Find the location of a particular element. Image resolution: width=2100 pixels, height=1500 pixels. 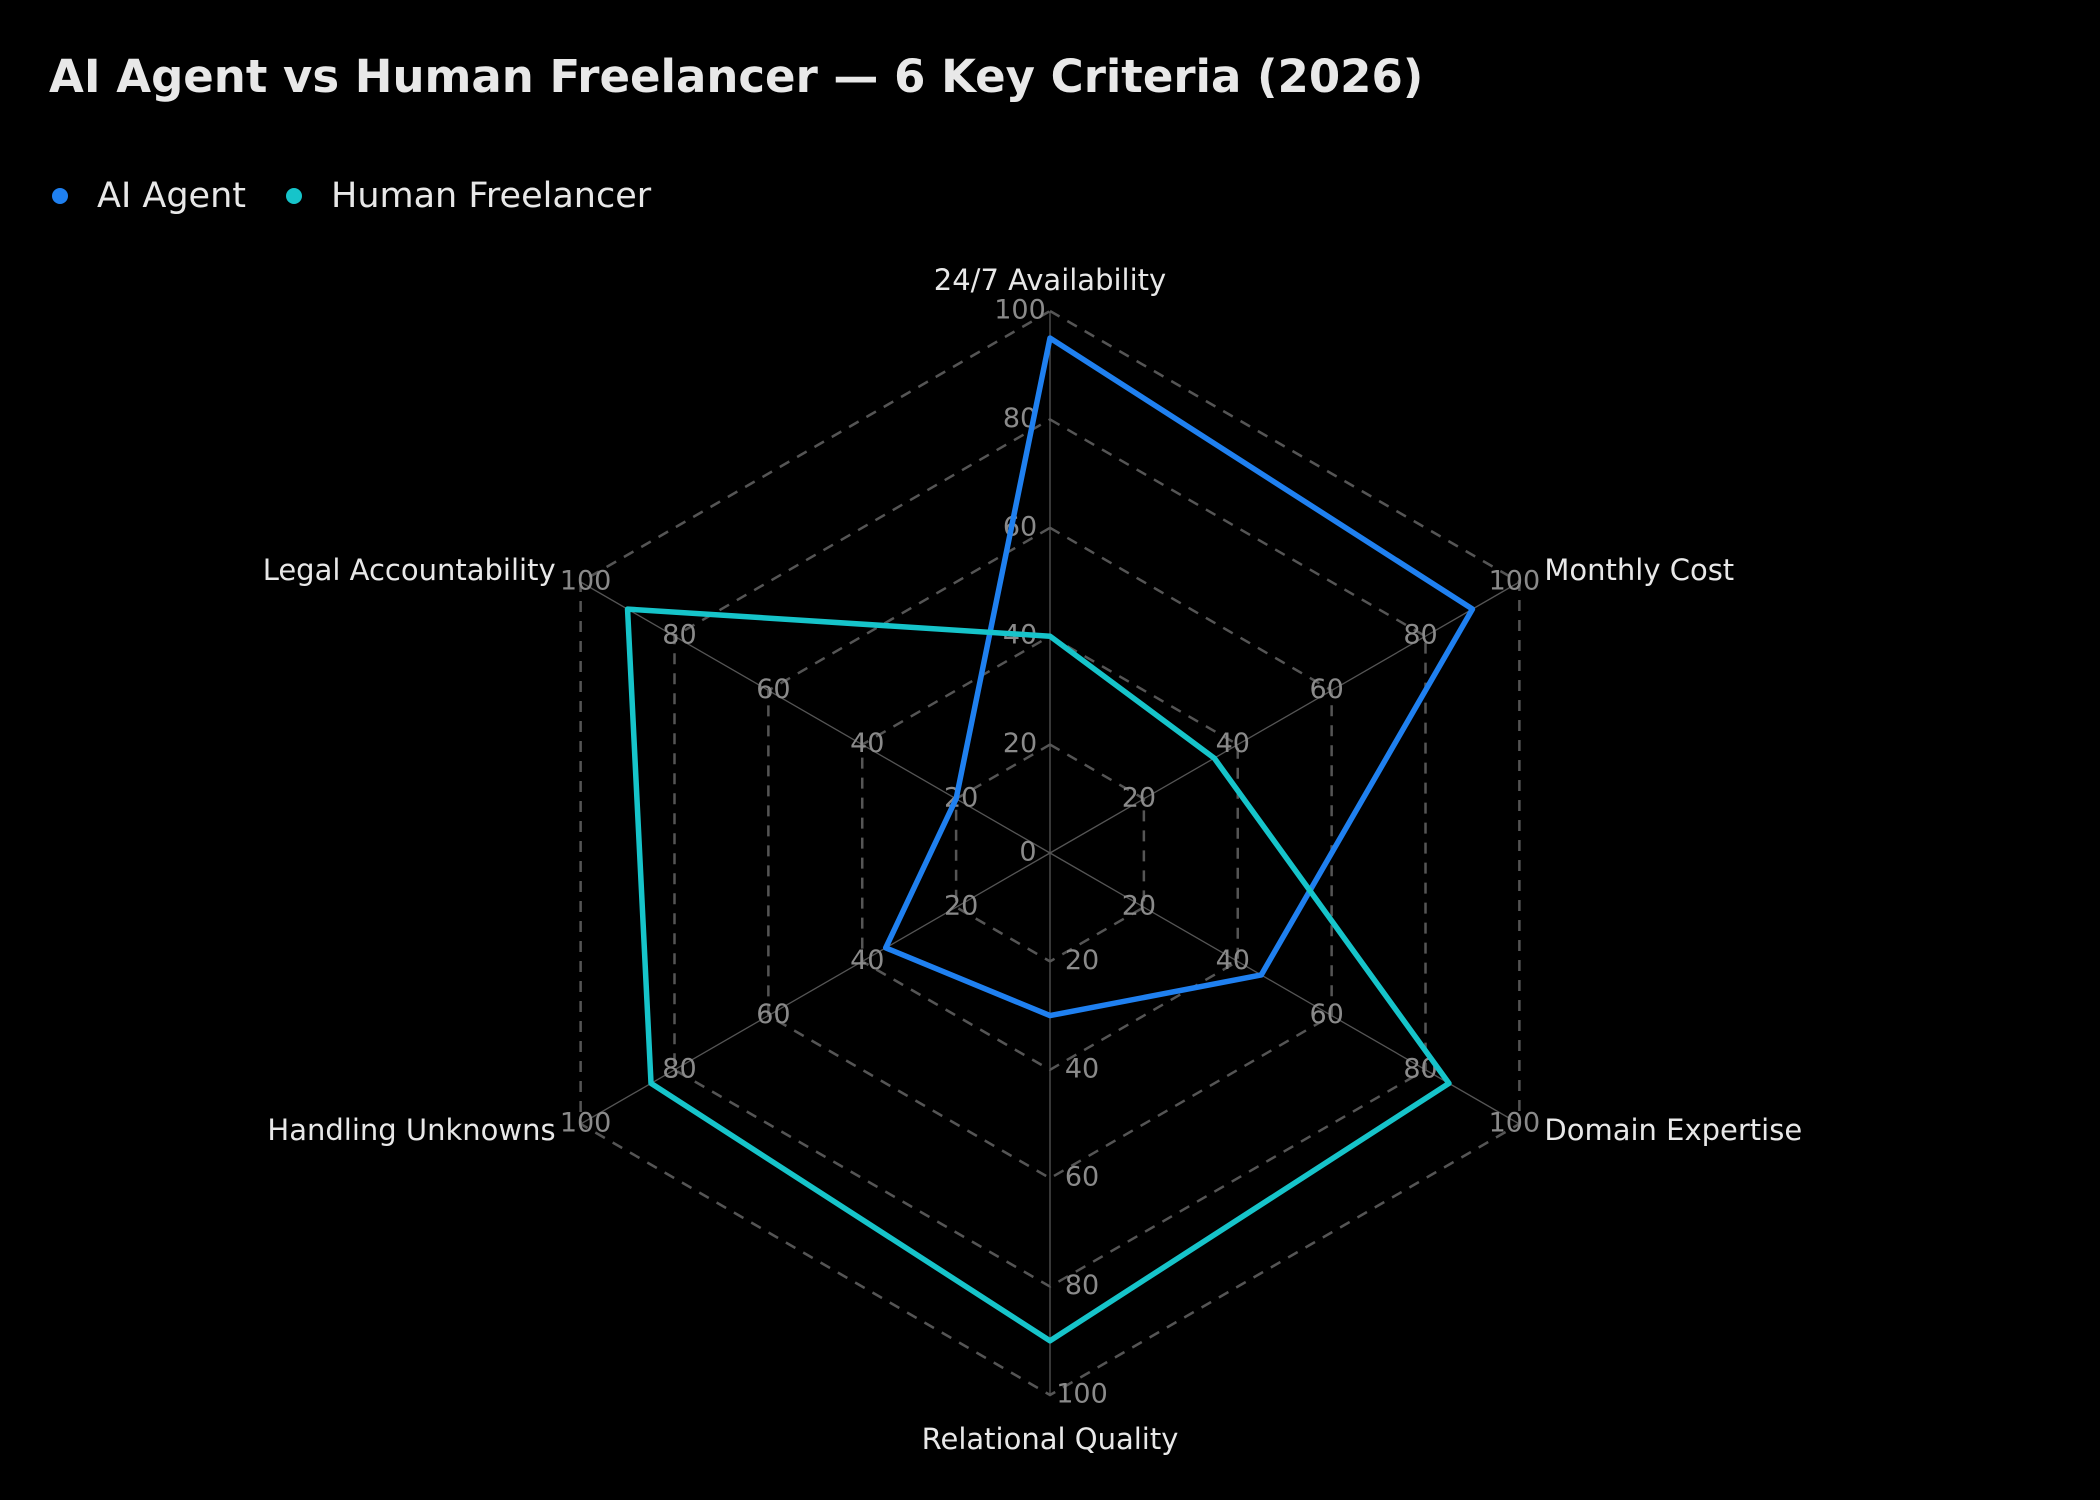

axis-label: Handling Unknowns is located at coordinates (411, 1130).